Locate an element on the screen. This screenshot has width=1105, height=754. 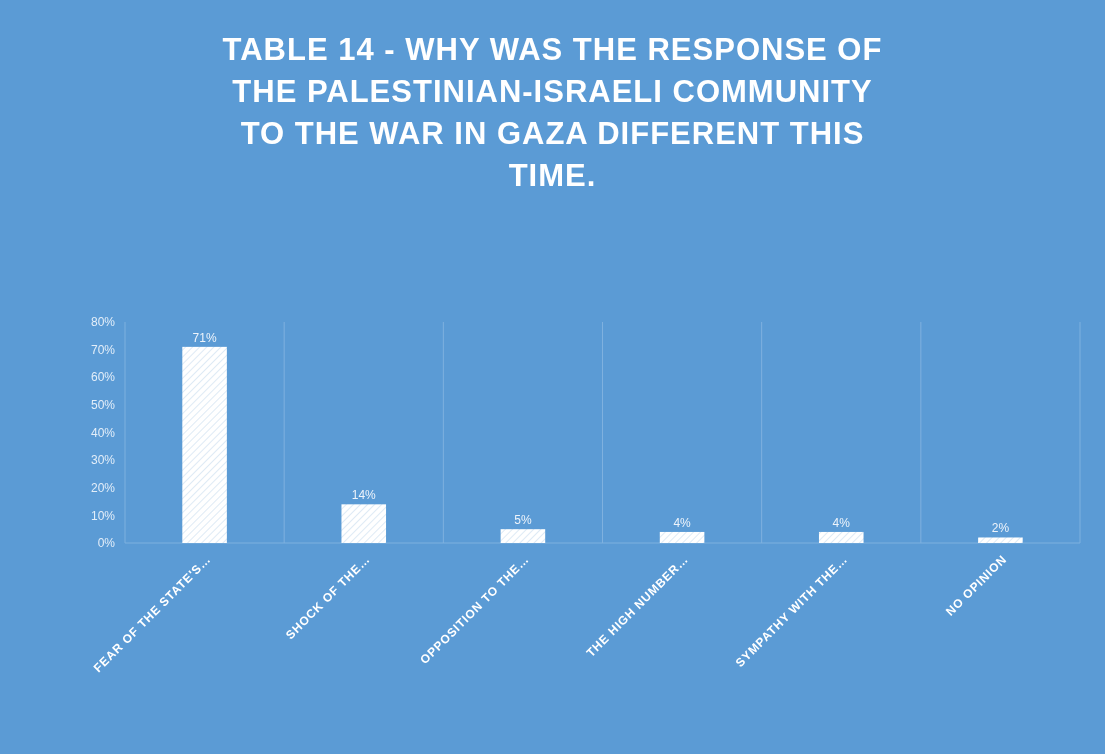
y-tick-label: 40% is located at coordinates (103, 432).